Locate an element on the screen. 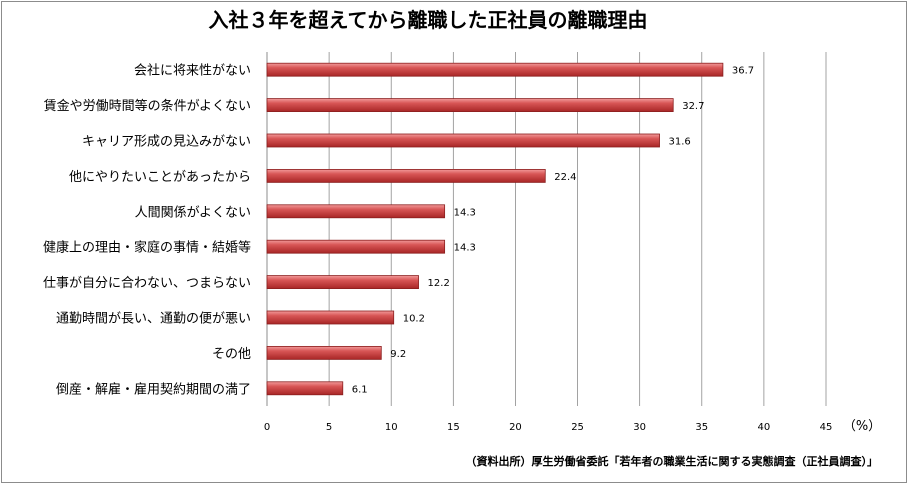 The height and width of the screenshot is (486, 910). data-label: 31.6 is located at coordinates (680, 142).